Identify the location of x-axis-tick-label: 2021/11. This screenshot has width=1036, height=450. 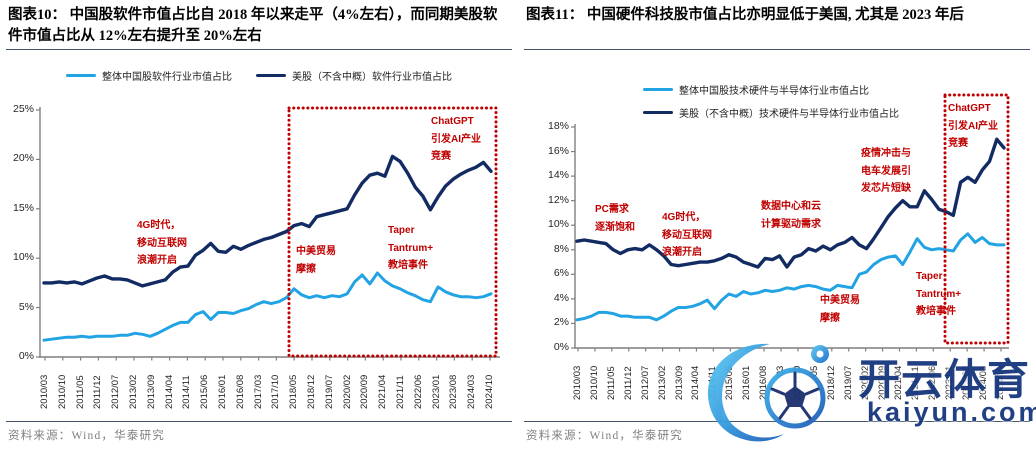
(400, 392).